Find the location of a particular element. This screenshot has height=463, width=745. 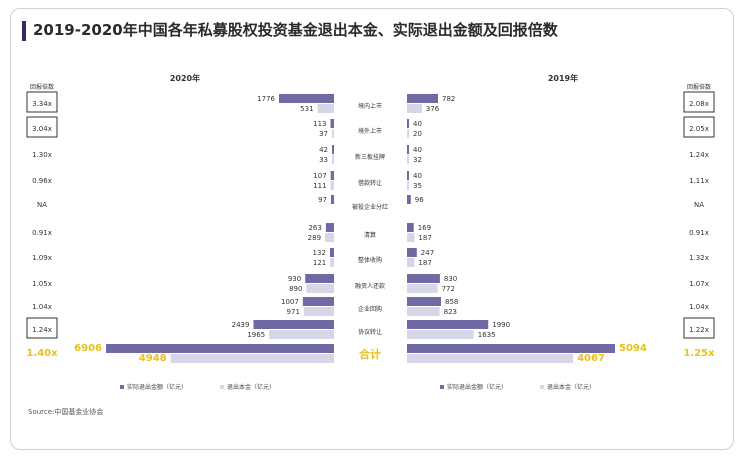

legend-2020-principal-swatch is located at coordinates (222, 387).